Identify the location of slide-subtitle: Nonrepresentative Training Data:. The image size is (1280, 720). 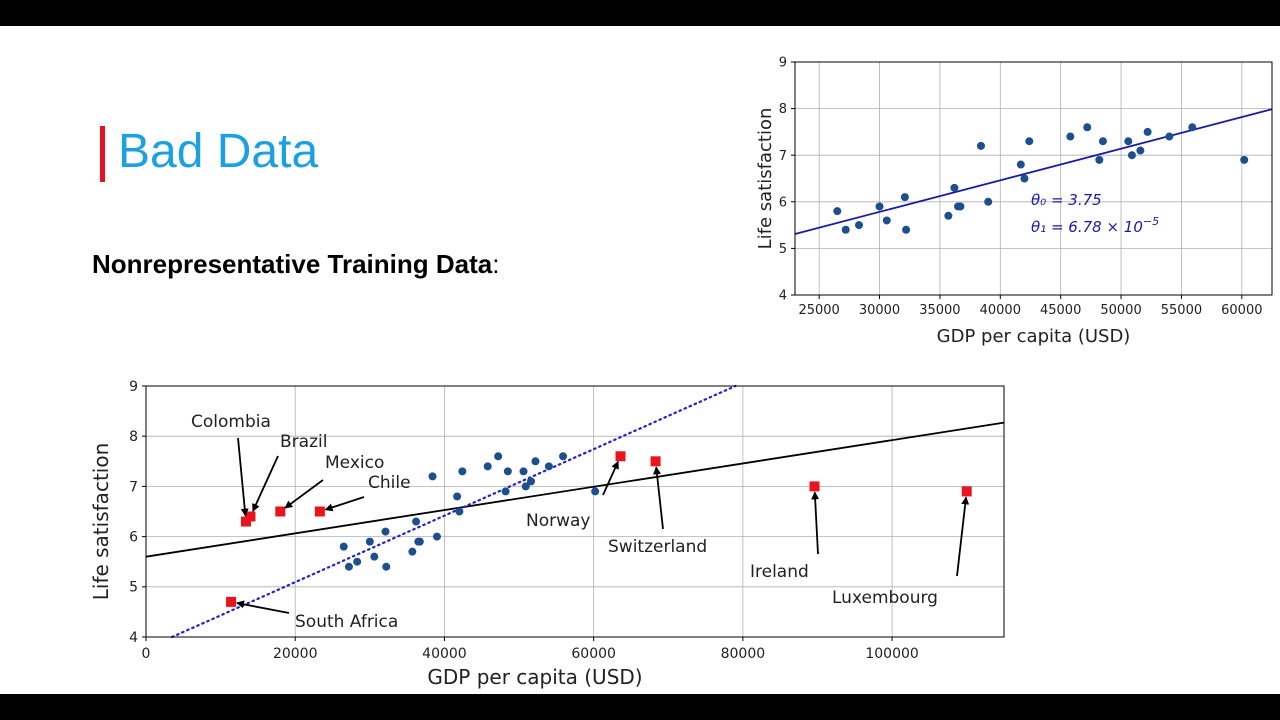
(295, 264).